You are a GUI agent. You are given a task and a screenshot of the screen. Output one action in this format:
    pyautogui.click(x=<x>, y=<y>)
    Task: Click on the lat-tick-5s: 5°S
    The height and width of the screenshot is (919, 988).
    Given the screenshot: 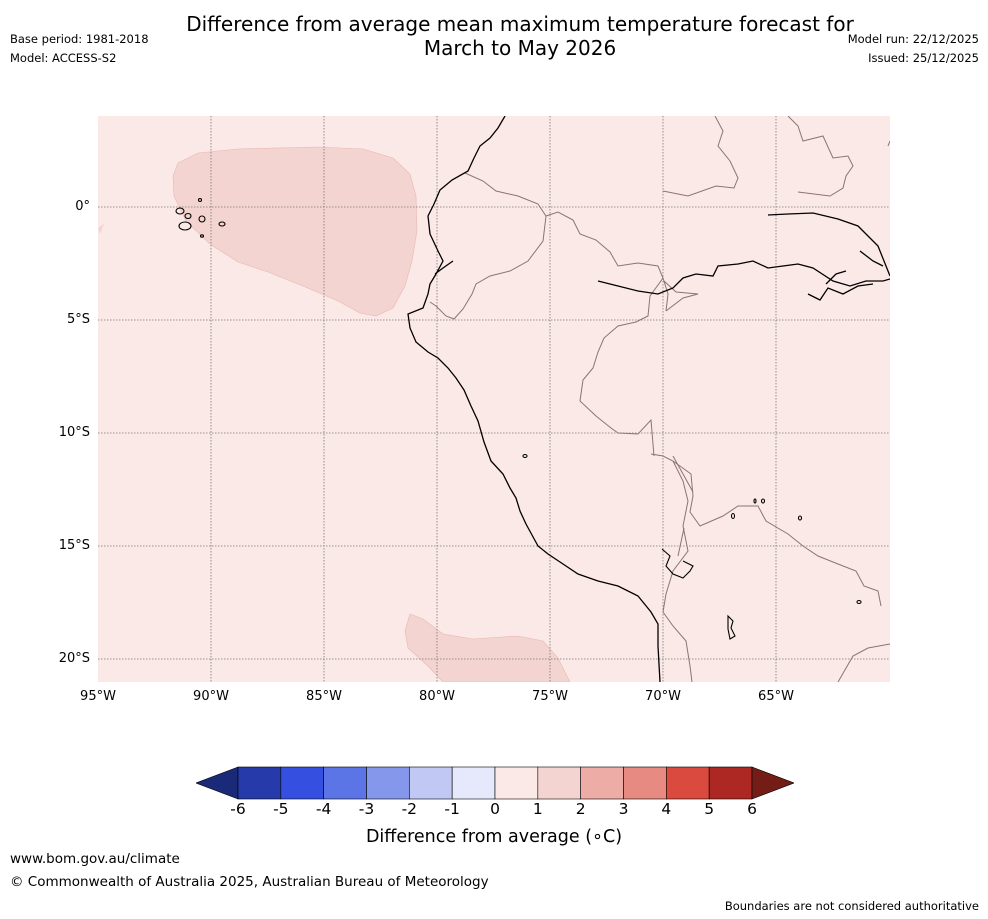 What is the action you would take?
    pyautogui.click(x=78, y=319)
    